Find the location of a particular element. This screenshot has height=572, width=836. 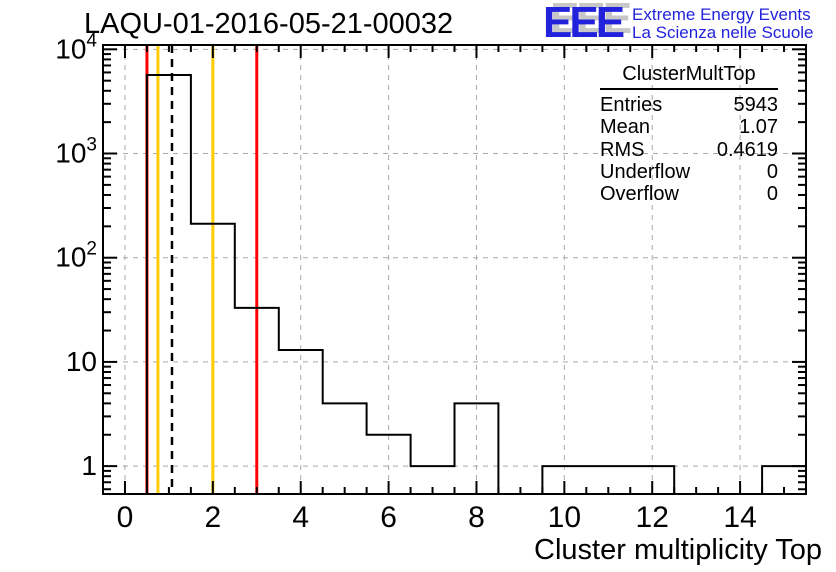

stats-value: 5943 is located at coordinates (756, 105).